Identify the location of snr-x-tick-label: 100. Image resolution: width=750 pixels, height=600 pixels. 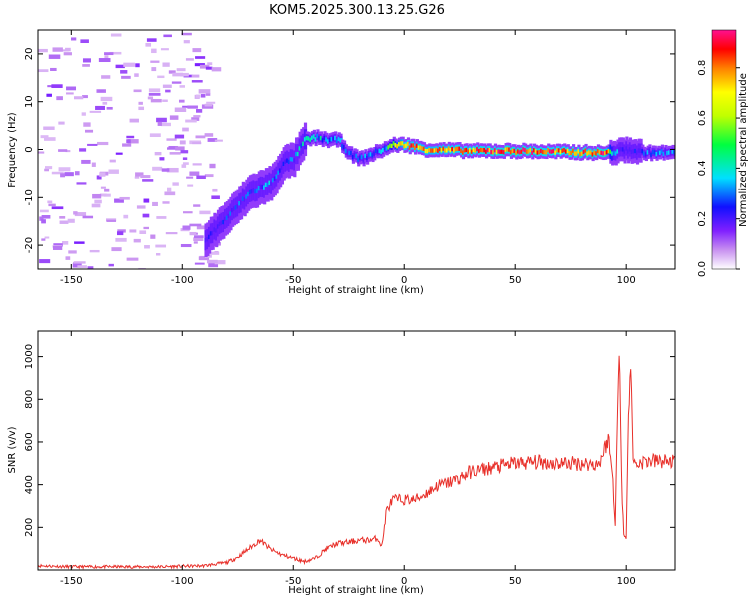
(626, 581).